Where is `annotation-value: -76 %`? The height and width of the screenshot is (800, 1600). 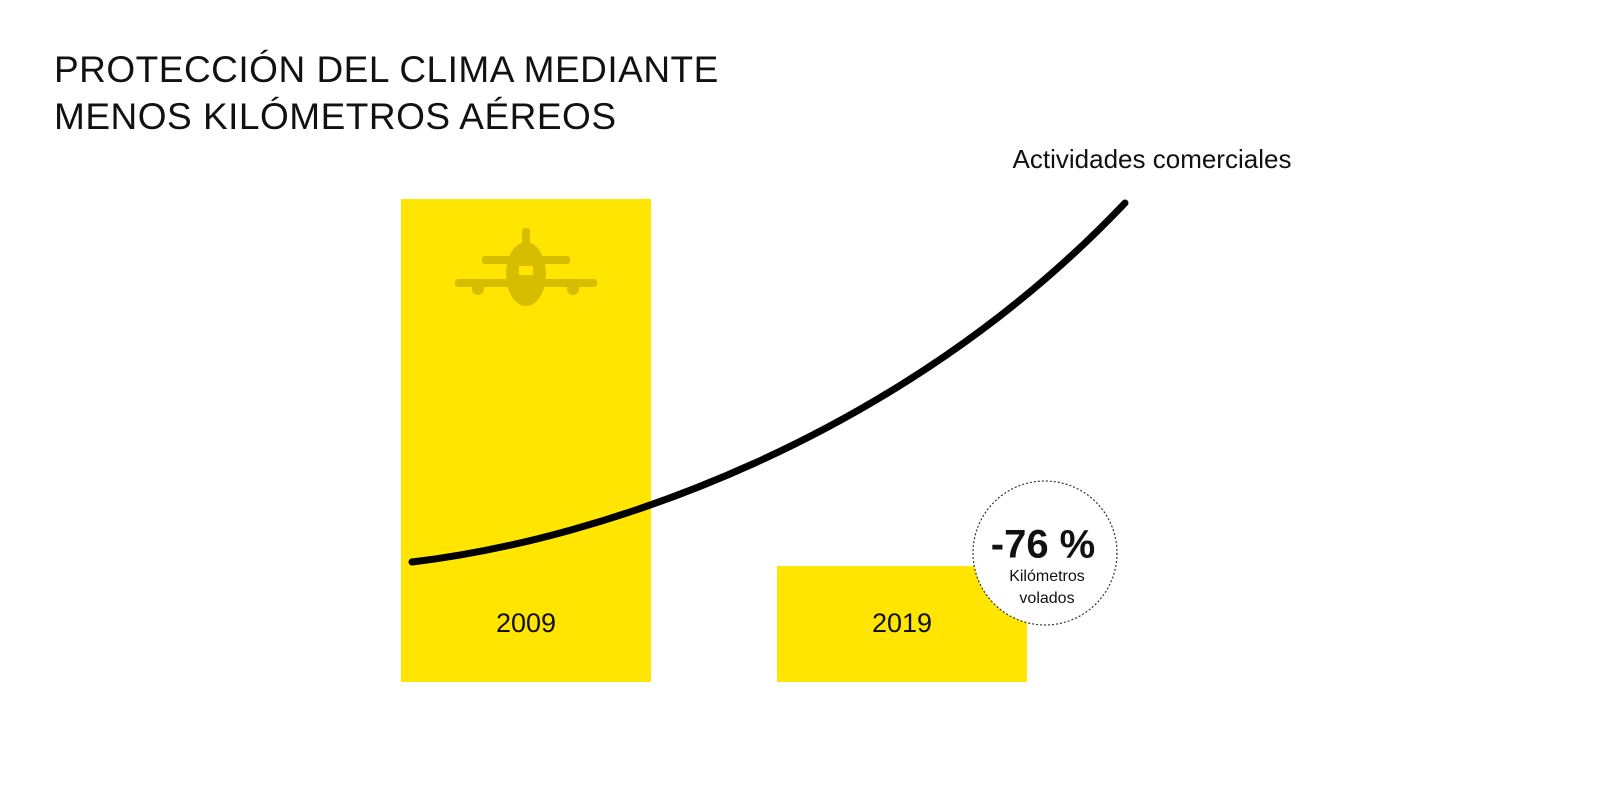
annotation-value: -76 % is located at coordinates (1043, 545).